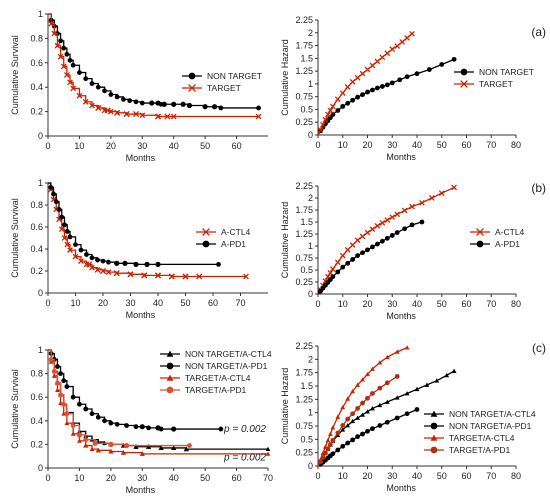 The height and width of the screenshot is (502, 550). I want to click on panel-label-a: (a), so click(538, 32).